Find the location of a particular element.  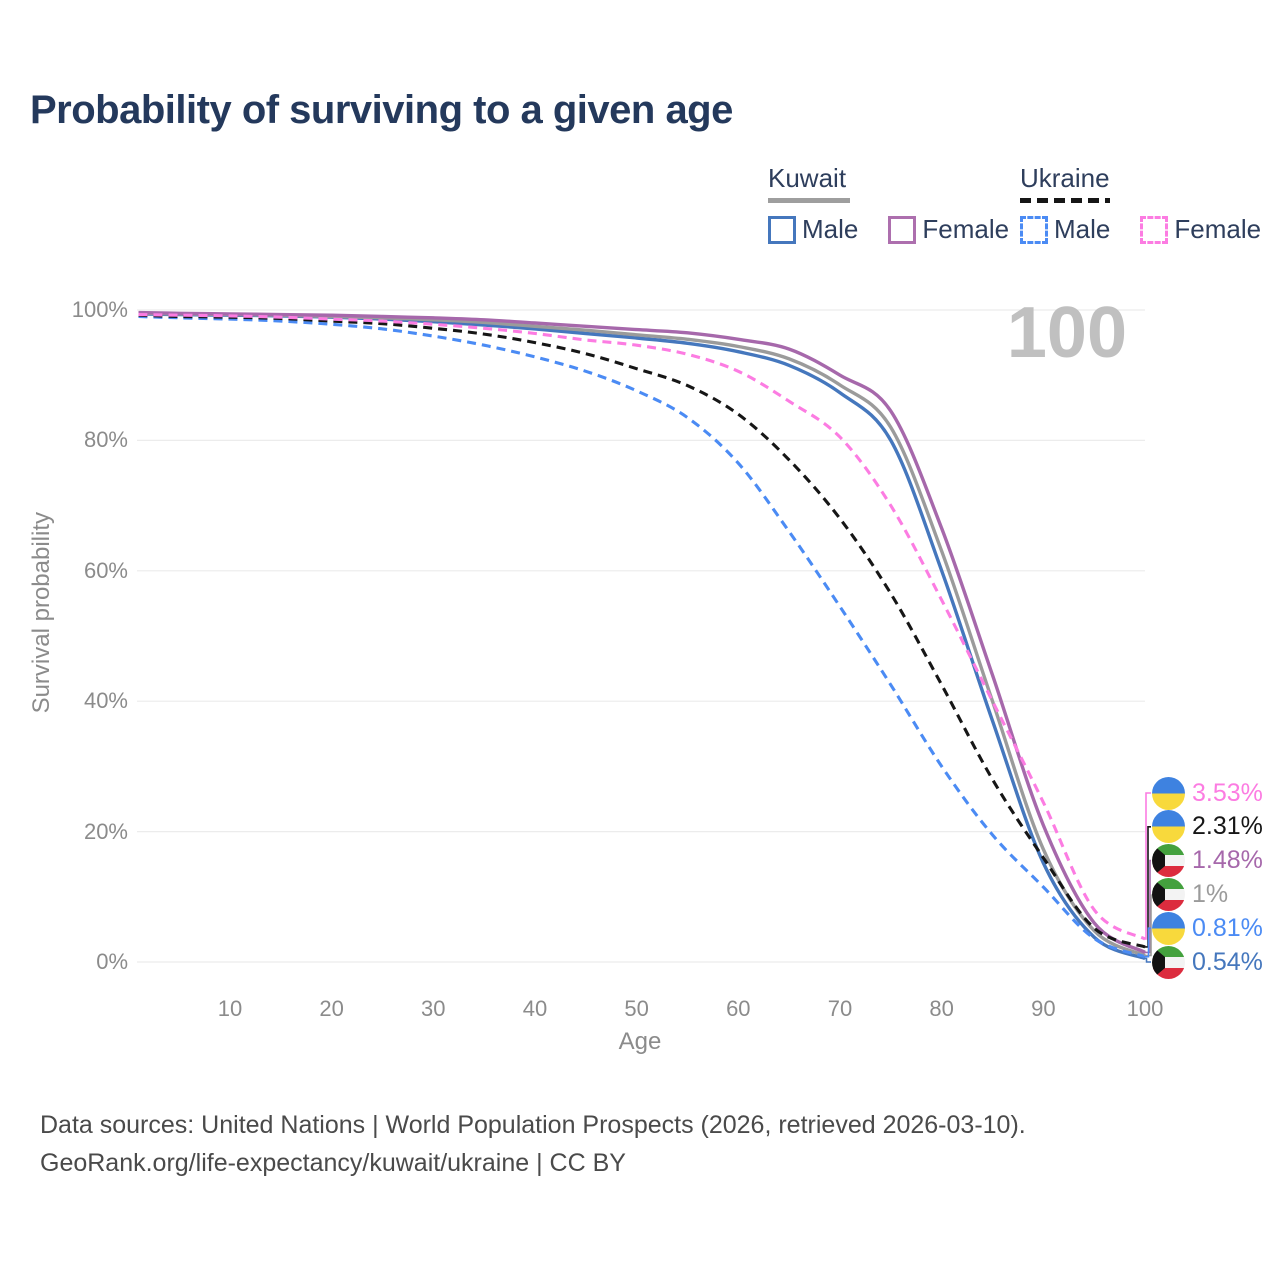

end-label-ukraine-female: 3.53% is located at coordinates (1207, 793).